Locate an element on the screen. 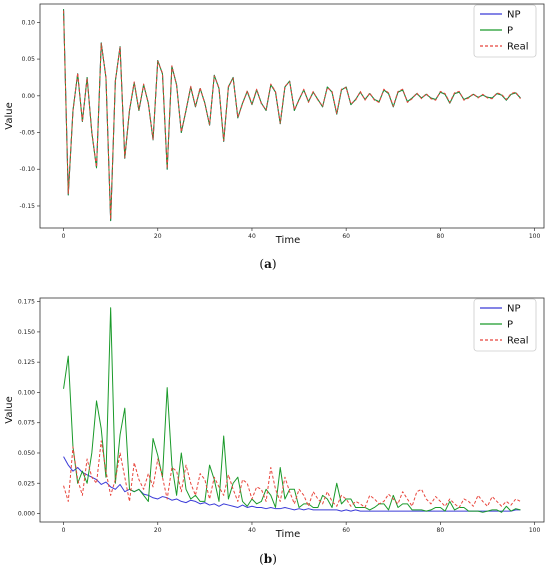  y-tick-label: -0.10 is located at coordinates (27, 169).